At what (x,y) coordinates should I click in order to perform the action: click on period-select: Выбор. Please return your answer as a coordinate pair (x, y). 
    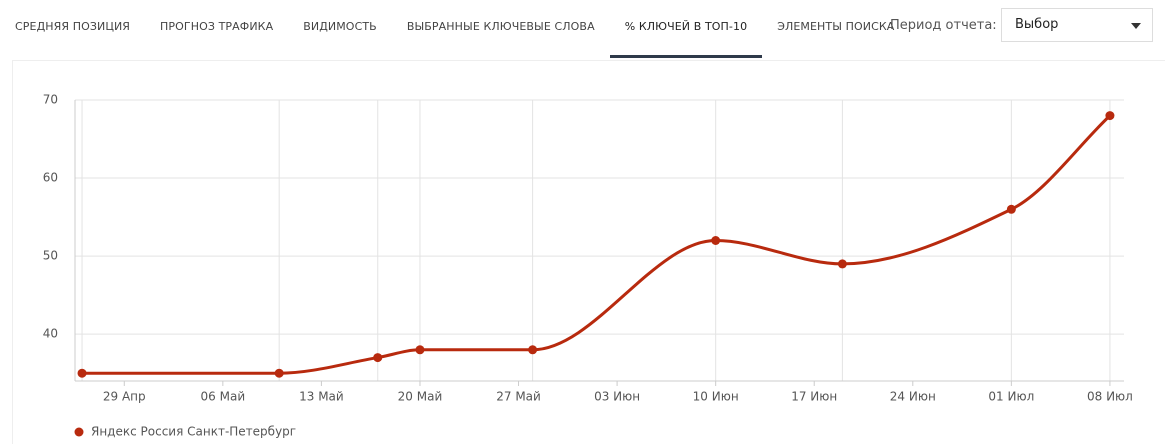
    Looking at the image, I should click on (1077, 25).